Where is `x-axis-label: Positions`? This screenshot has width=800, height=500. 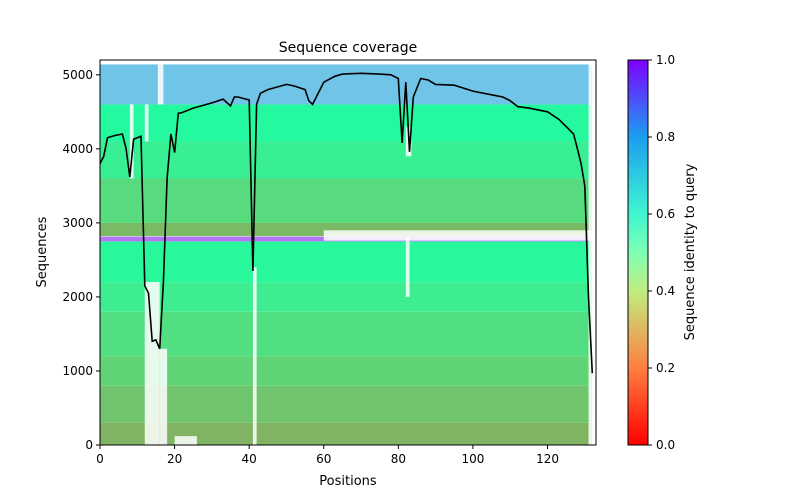
x-axis-label: Positions is located at coordinates (348, 481).